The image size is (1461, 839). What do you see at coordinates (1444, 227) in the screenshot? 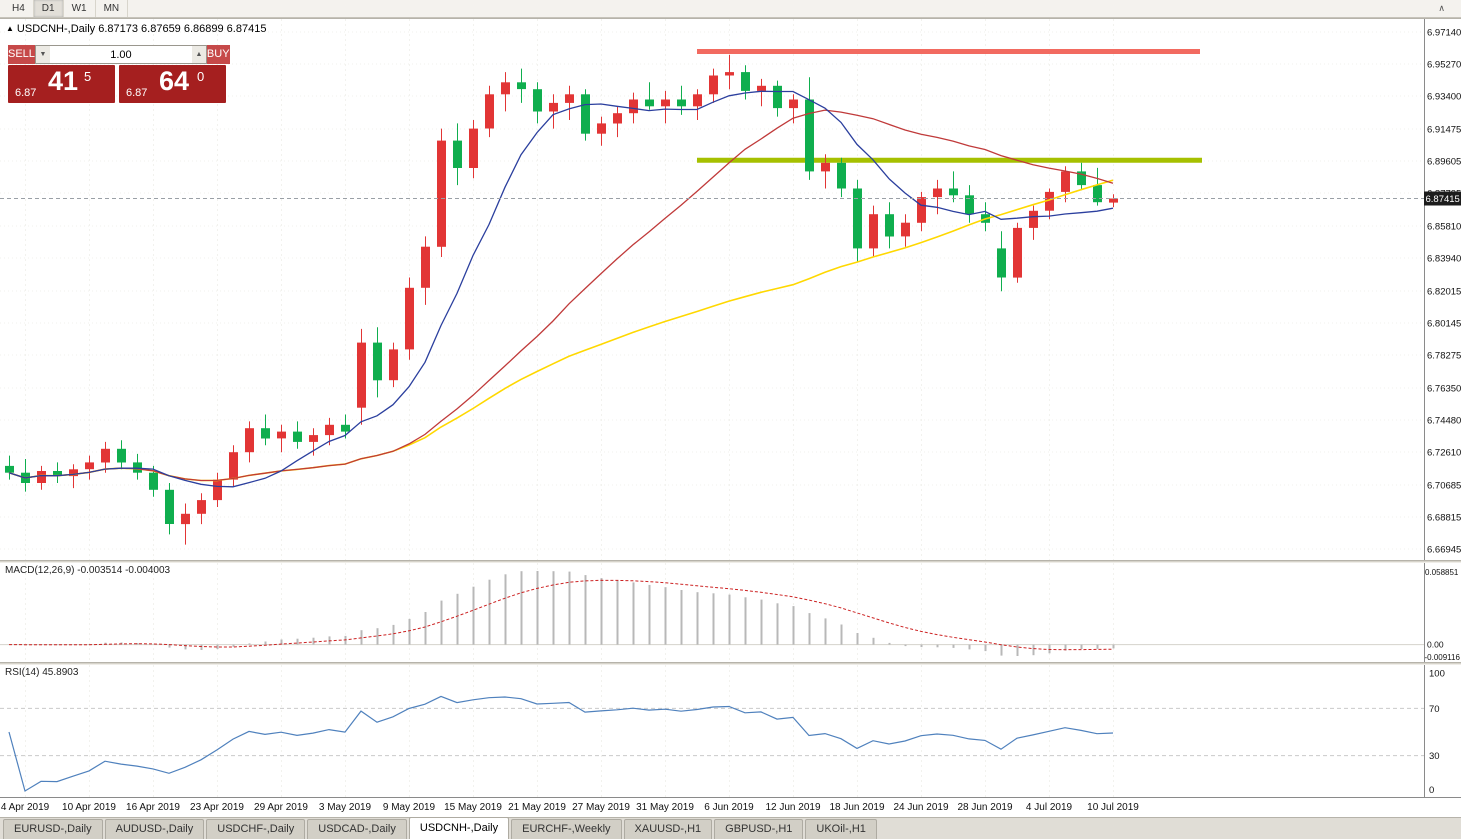
I see `svg-text: 6.85810` at bounding box center [1444, 227].